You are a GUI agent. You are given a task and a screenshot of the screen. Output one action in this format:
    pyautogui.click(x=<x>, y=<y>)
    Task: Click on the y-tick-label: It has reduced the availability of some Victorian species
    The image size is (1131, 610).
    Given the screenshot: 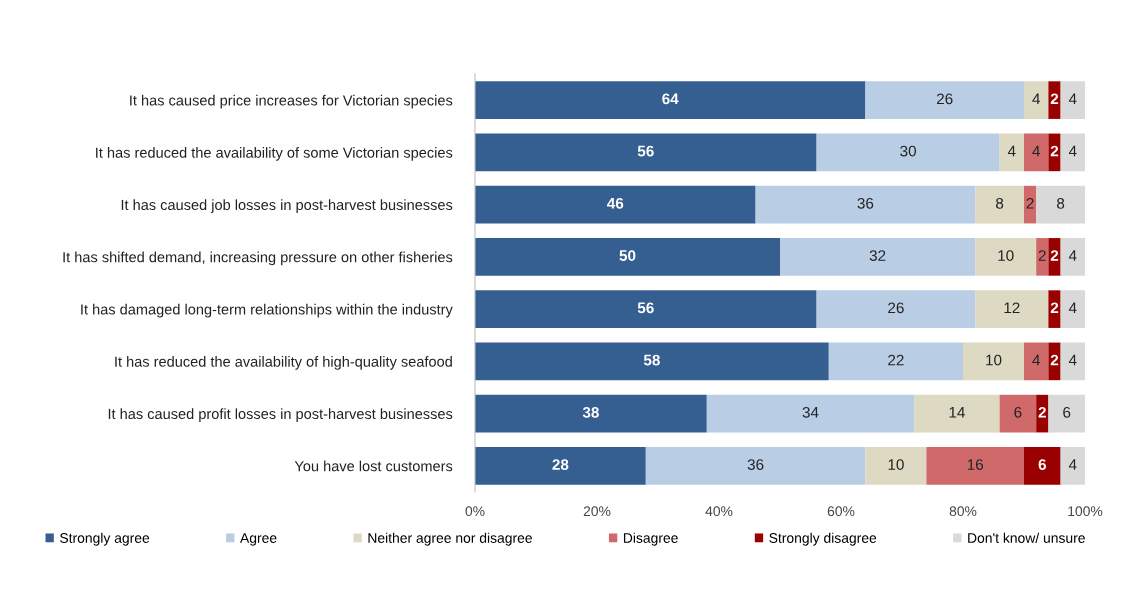 What is the action you would take?
    pyautogui.click(x=274, y=154)
    